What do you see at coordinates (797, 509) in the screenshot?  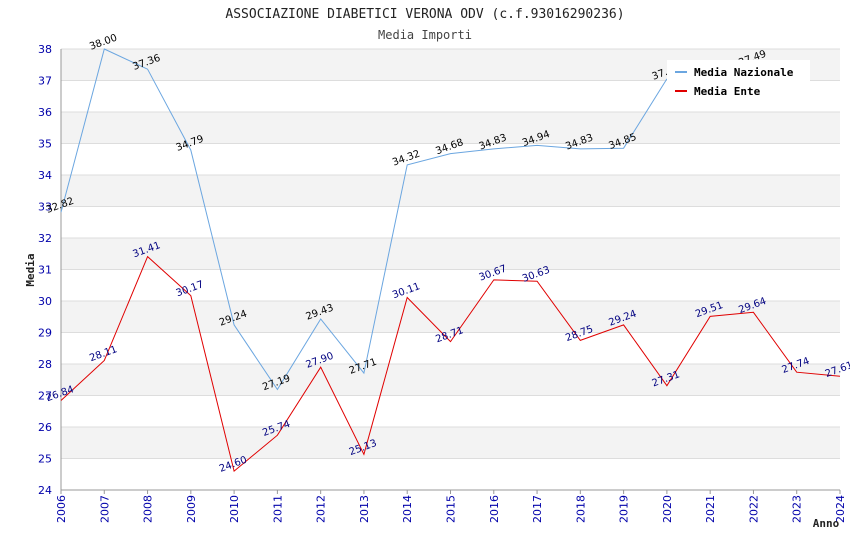 I see `x-tick-label: 2023` at bounding box center [797, 509].